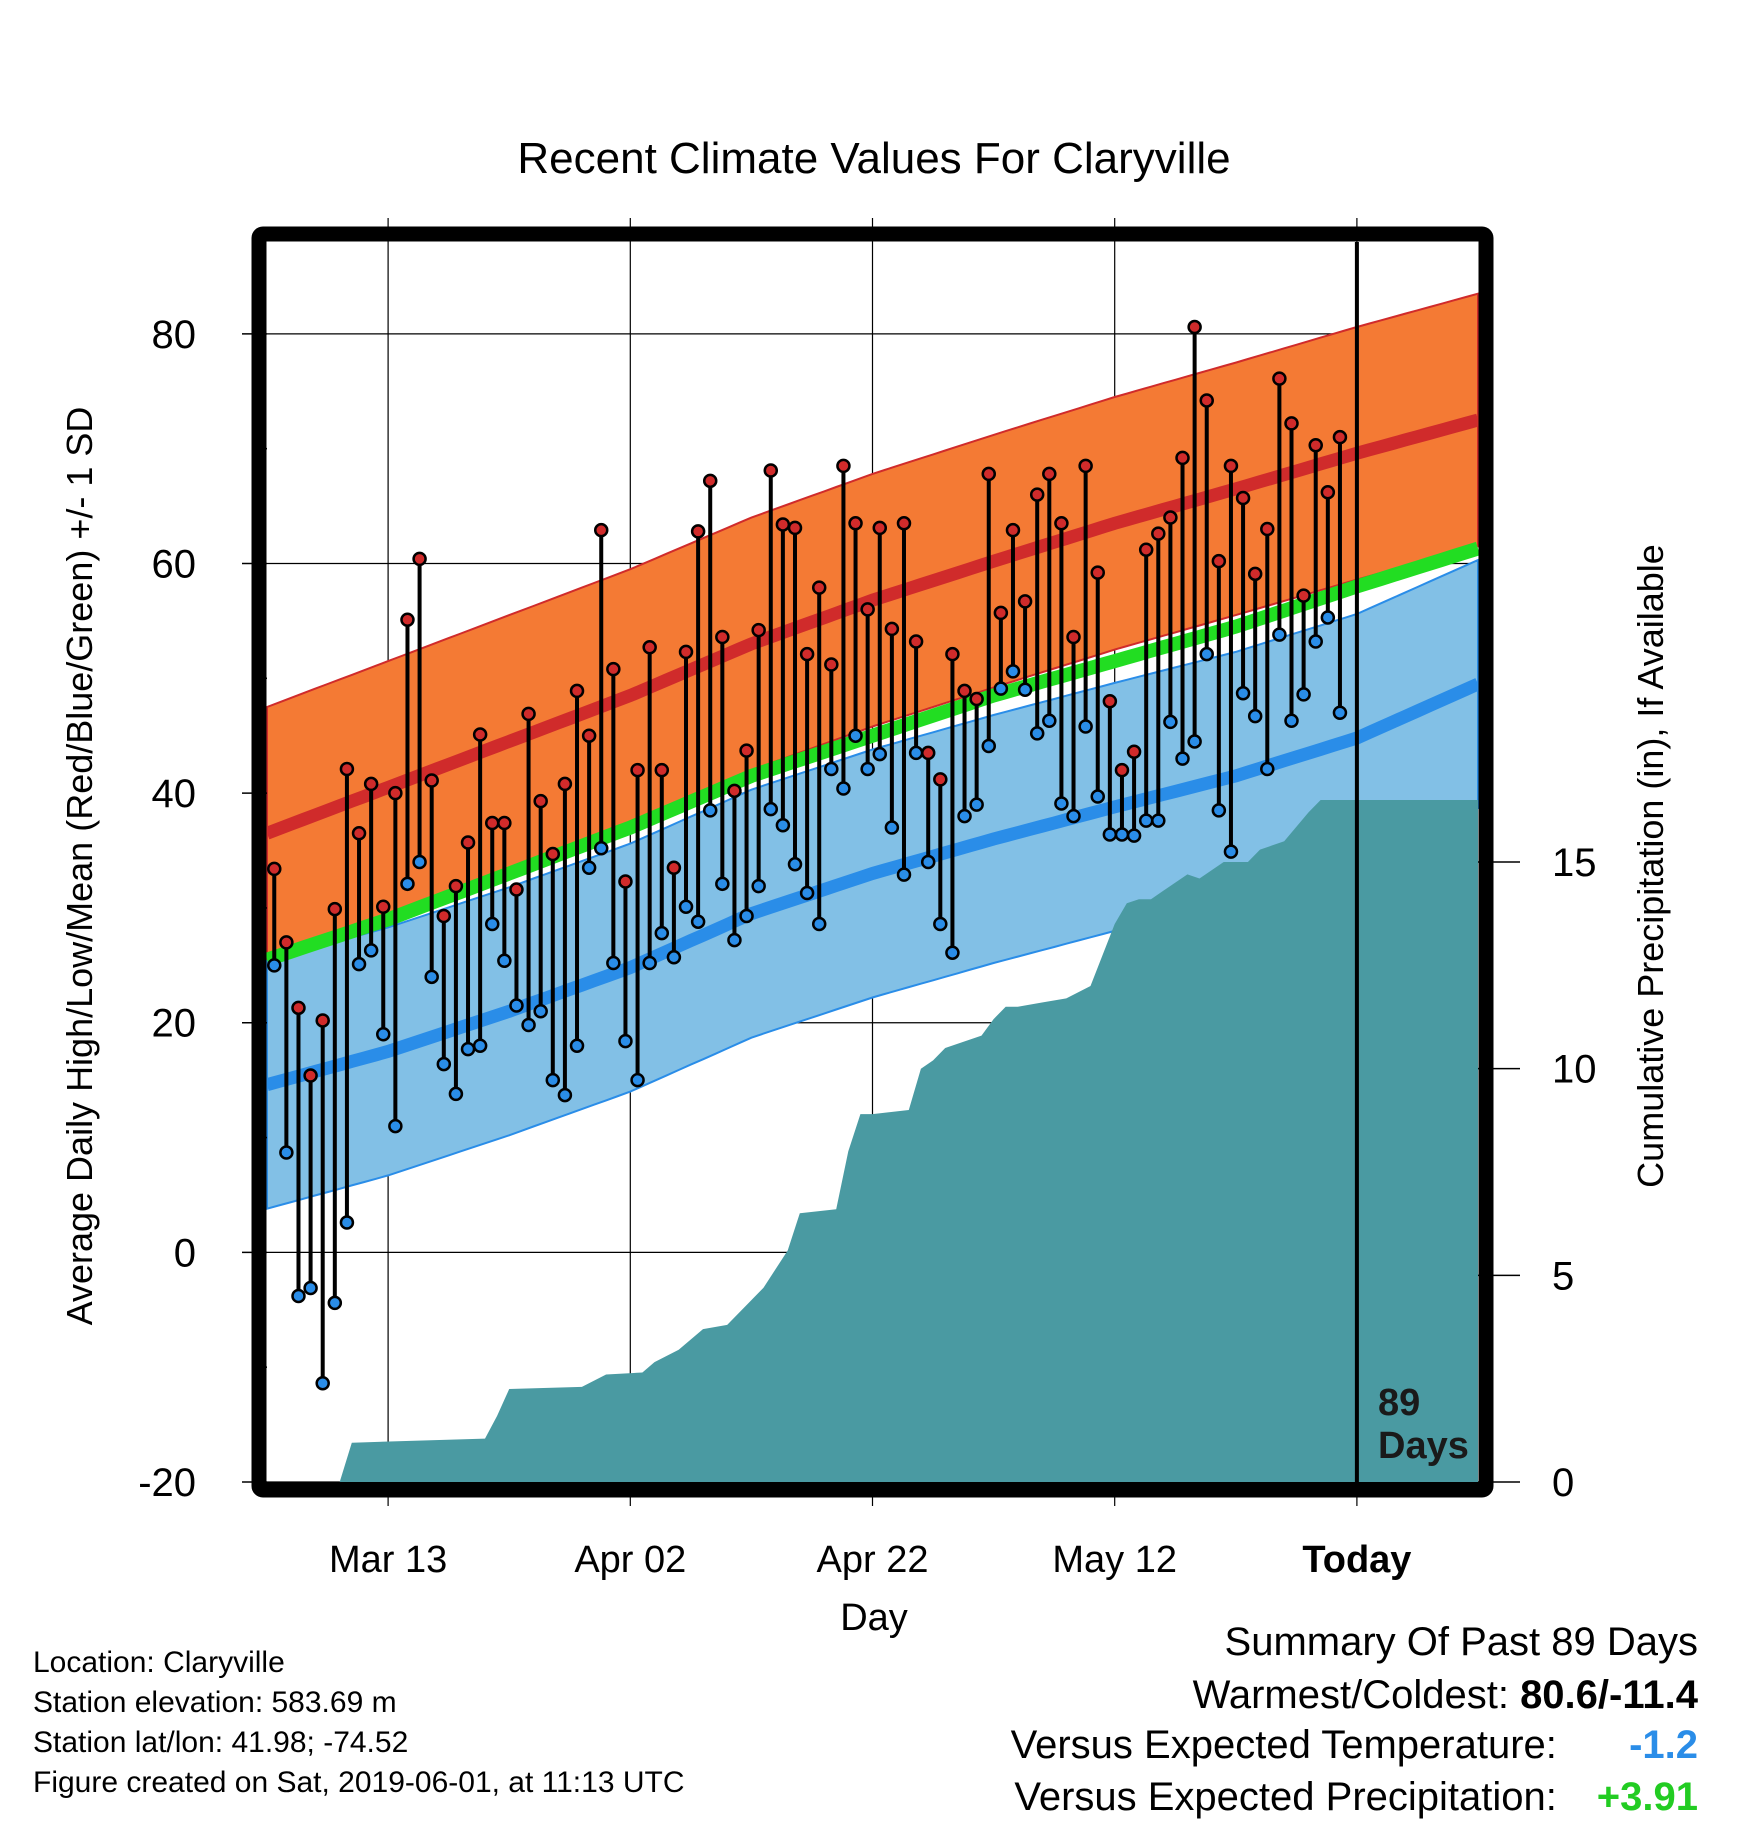 This screenshot has width=1748, height=1828. I want to click on footer-elevation: Station elevation: 583.69 m, so click(215, 1702).